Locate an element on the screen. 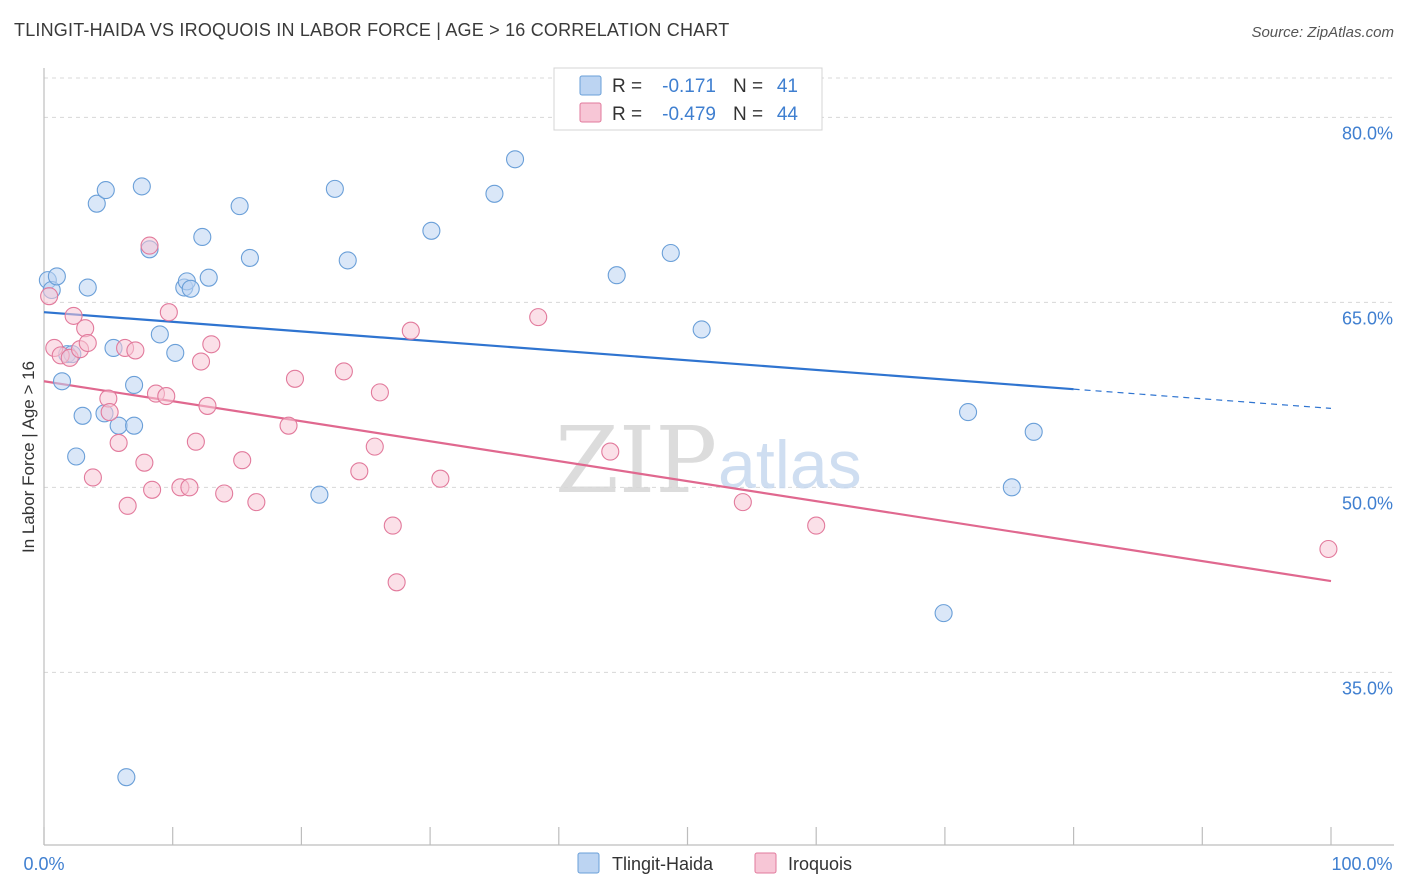 The width and height of the screenshot is (1406, 892). legend: R = -0.171 N = 41 R = -0.479 N = 44 is located at coordinates (688, 99).